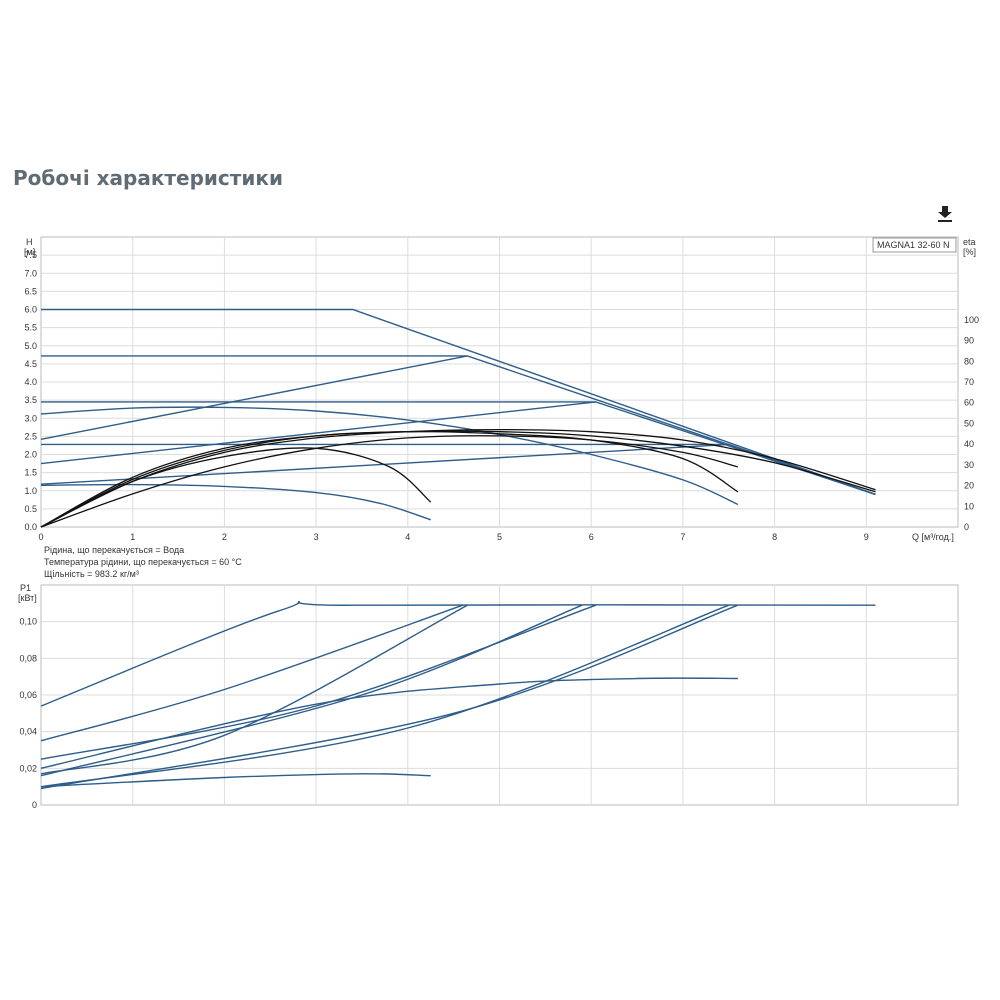  Describe the element at coordinates (969, 361) in the screenshot. I see `y2-tick-label: 80` at that location.